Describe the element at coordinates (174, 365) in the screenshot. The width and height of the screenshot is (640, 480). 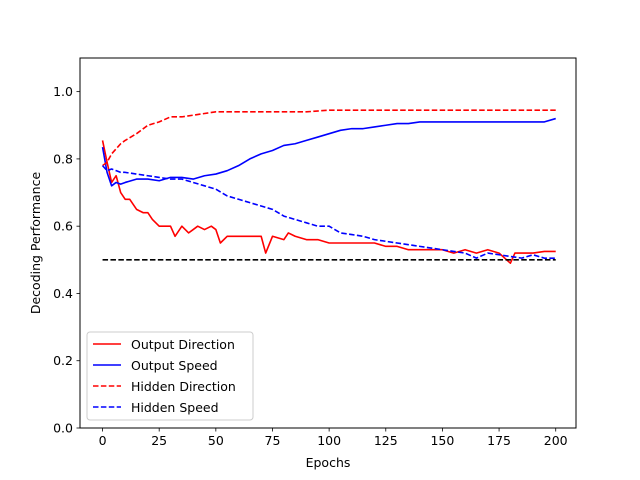
I see `legend-label-output-speed: Output Speed` at that location.